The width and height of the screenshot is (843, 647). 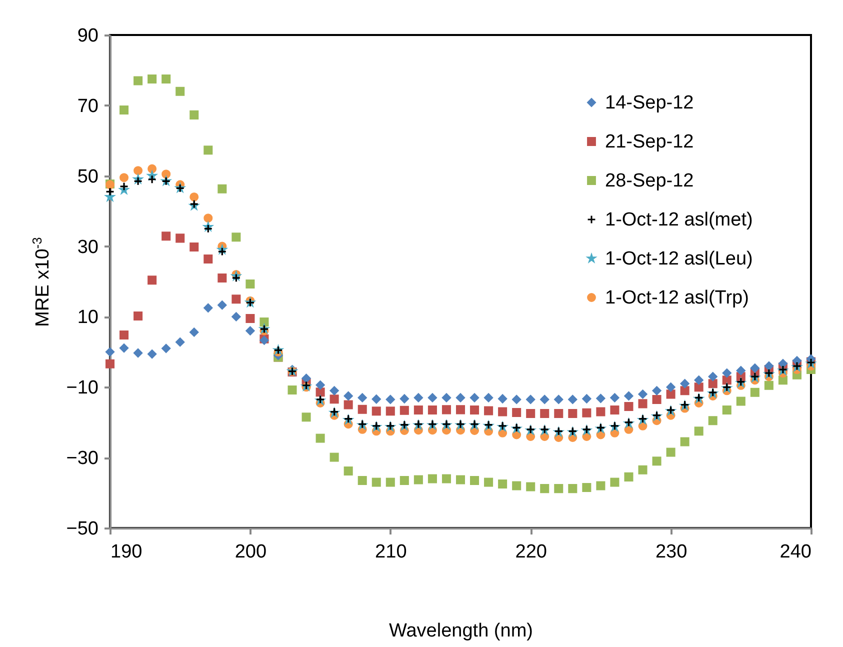 What do you see at coordinates (87, 177) in the screenshot?
I see `y-tick-label: 50` at bounding box center [87, 177].